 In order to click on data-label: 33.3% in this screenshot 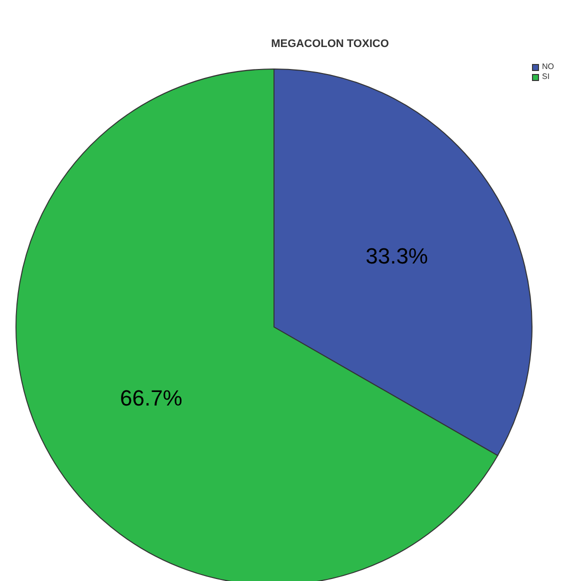, I will do `click(397, 255)`.